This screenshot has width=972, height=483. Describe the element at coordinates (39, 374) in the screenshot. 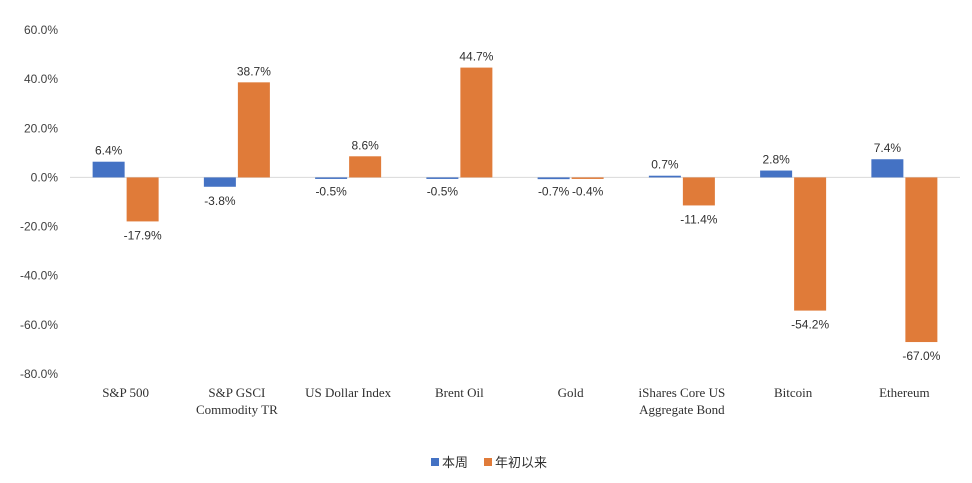

I see `y-tick-label: -80.0%` at that location.